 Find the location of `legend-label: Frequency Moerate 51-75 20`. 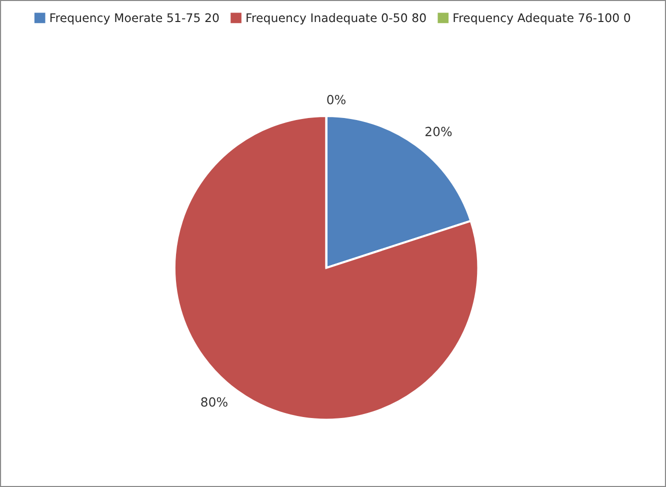

legend-label: Frequency Moerate 51-75 20 is located at coordinates (134, 18).